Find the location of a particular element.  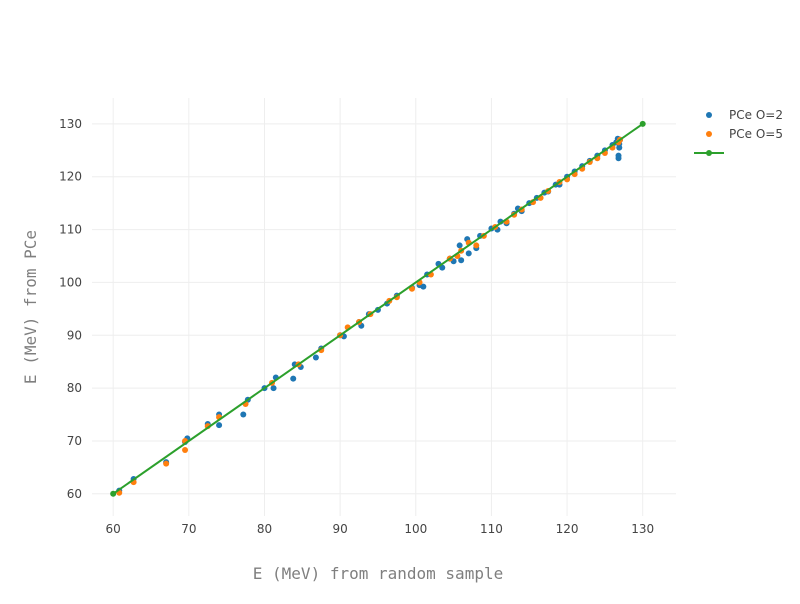

legend-label: PCe O=5 is located at coordinates (756, 134).